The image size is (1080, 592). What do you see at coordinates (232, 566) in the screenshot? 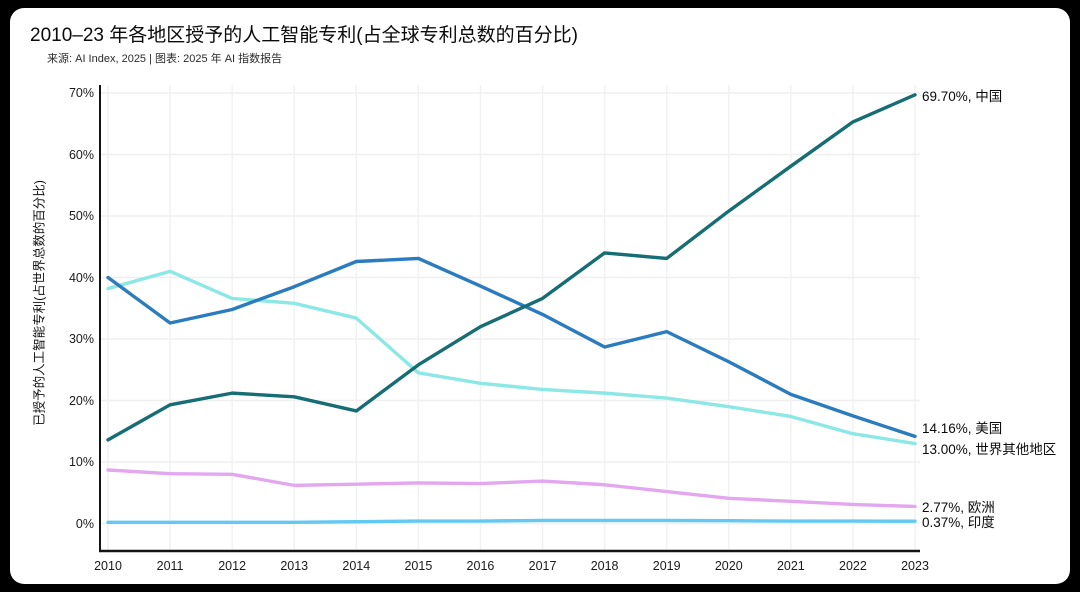
I see `x-axis-tick-label: 2012` at bounding box center [232, 566].